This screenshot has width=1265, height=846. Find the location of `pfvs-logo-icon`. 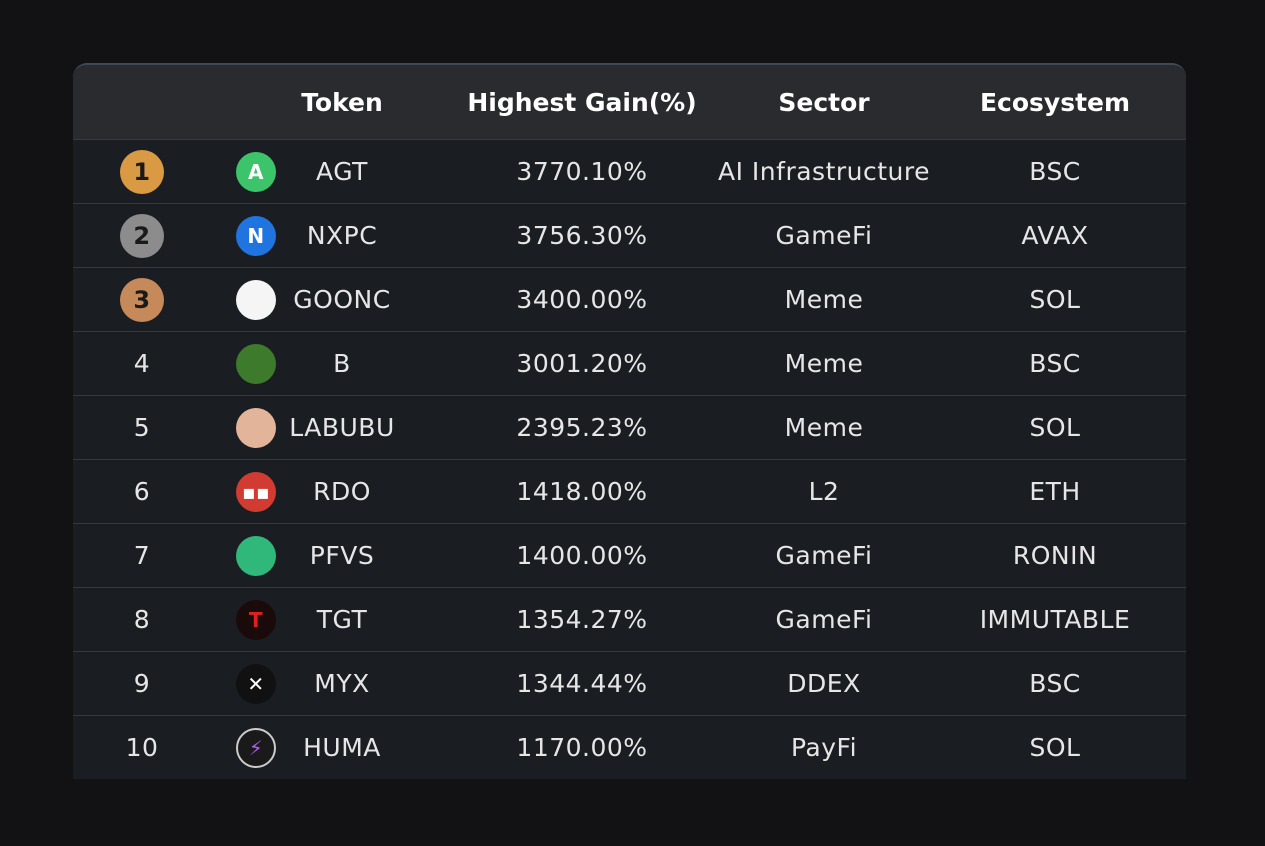

pfvs-logo-icon is located at coordinates (256, 555).